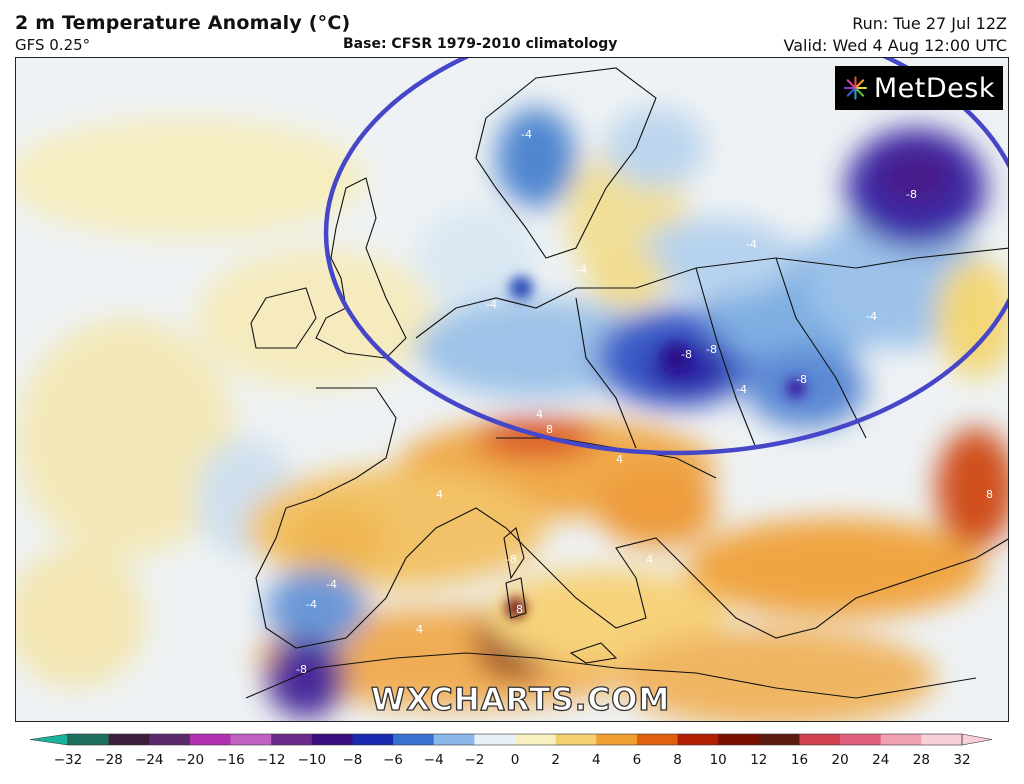  Describe the element at coordinates (839, 760) in the screenshot. I see `colorbar-tick-label: 20` at that location.